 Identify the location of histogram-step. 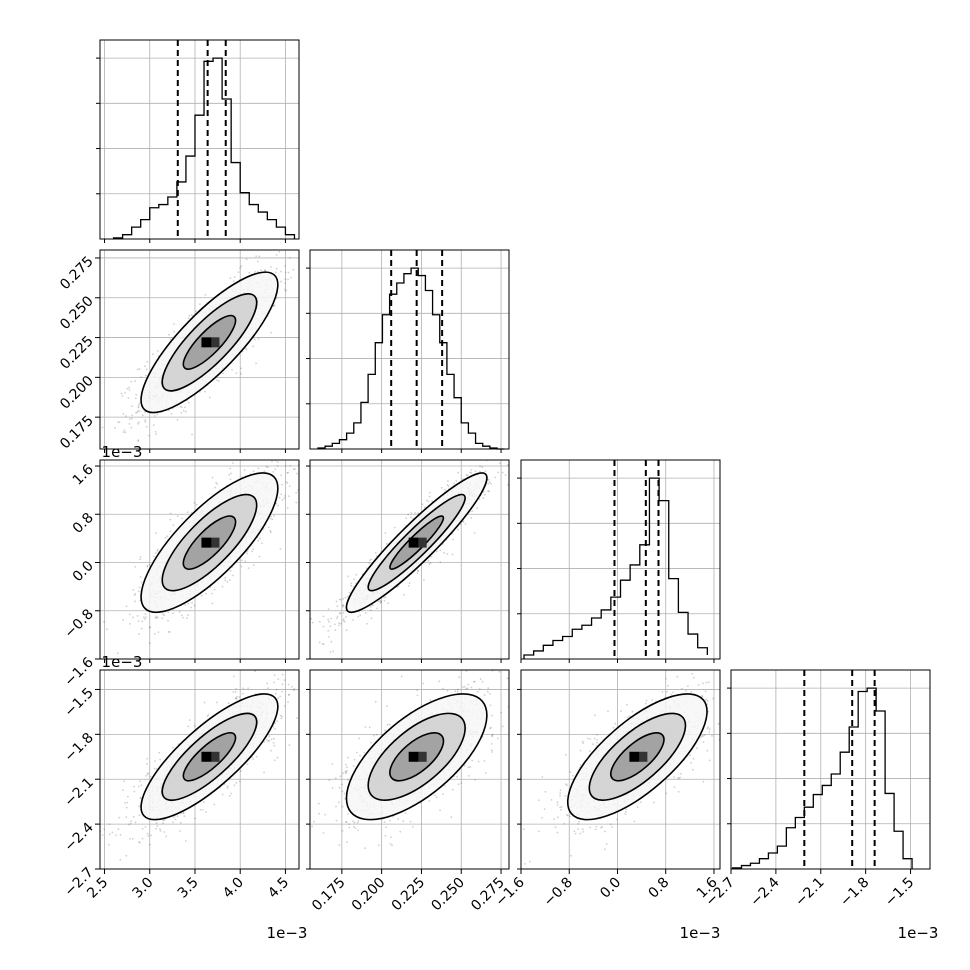
(411, 358).